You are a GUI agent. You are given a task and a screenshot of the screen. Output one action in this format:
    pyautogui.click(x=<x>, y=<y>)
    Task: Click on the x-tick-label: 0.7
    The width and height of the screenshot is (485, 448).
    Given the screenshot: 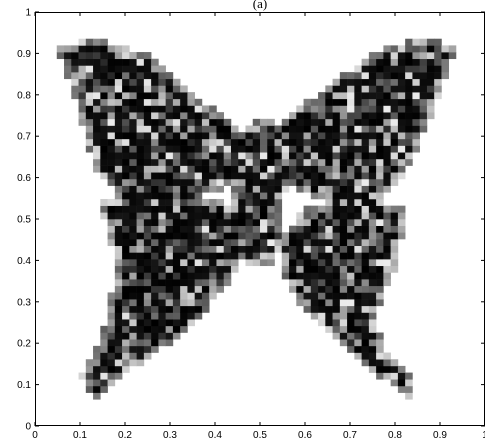 What is the action you would take?
    pyautogui.click(x=350, y=435)
    